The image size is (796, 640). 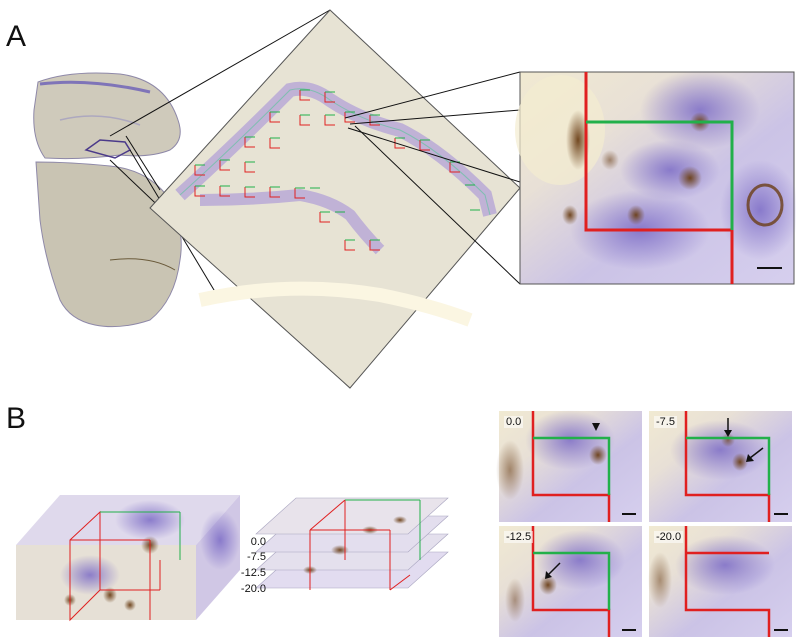 I want to click on panel-label-a: A, so click(x=16, y=36).